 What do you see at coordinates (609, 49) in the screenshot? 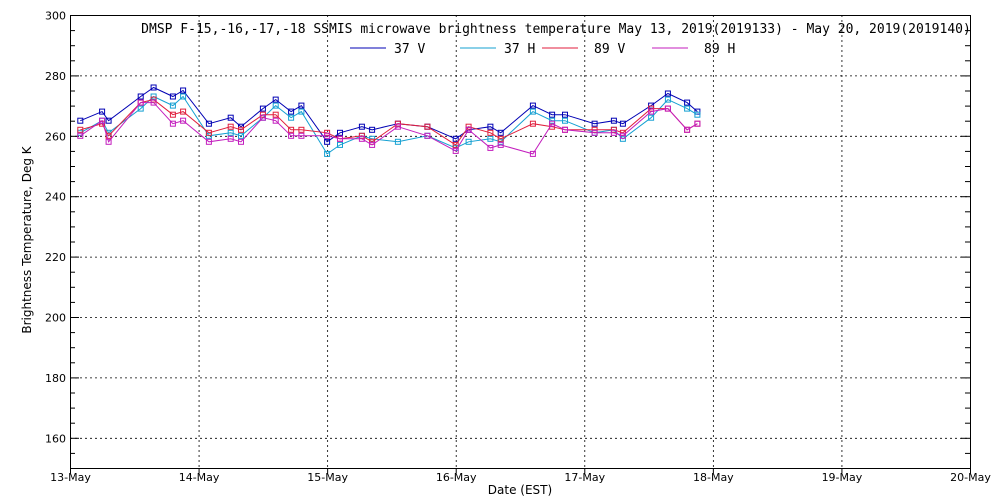
I see `legend-label-89v: 89 V` at bounding box center [609, 49].